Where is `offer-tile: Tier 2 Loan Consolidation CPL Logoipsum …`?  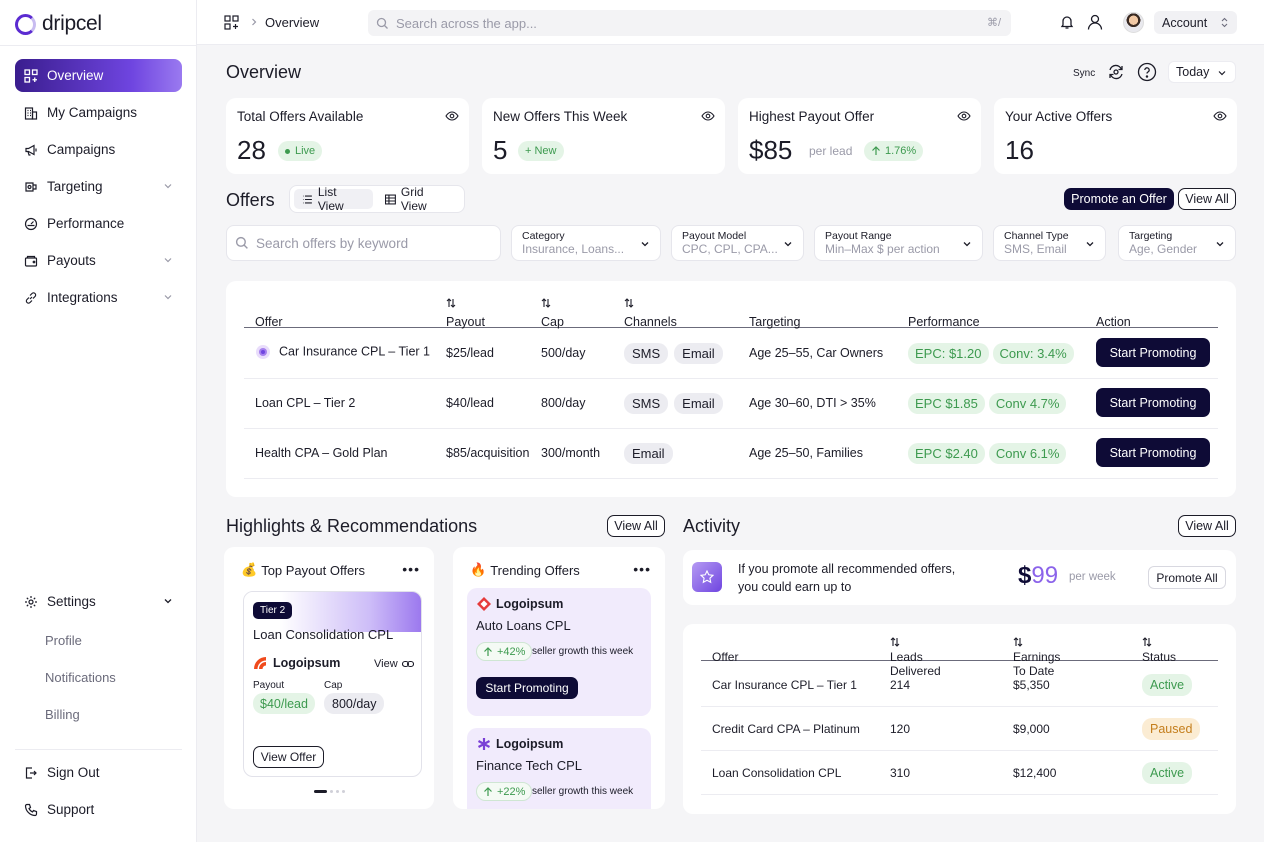
offer-tile: Tier 2 Loan Consolidation CPL Logoipsum … is located at coordinates (332, 684).